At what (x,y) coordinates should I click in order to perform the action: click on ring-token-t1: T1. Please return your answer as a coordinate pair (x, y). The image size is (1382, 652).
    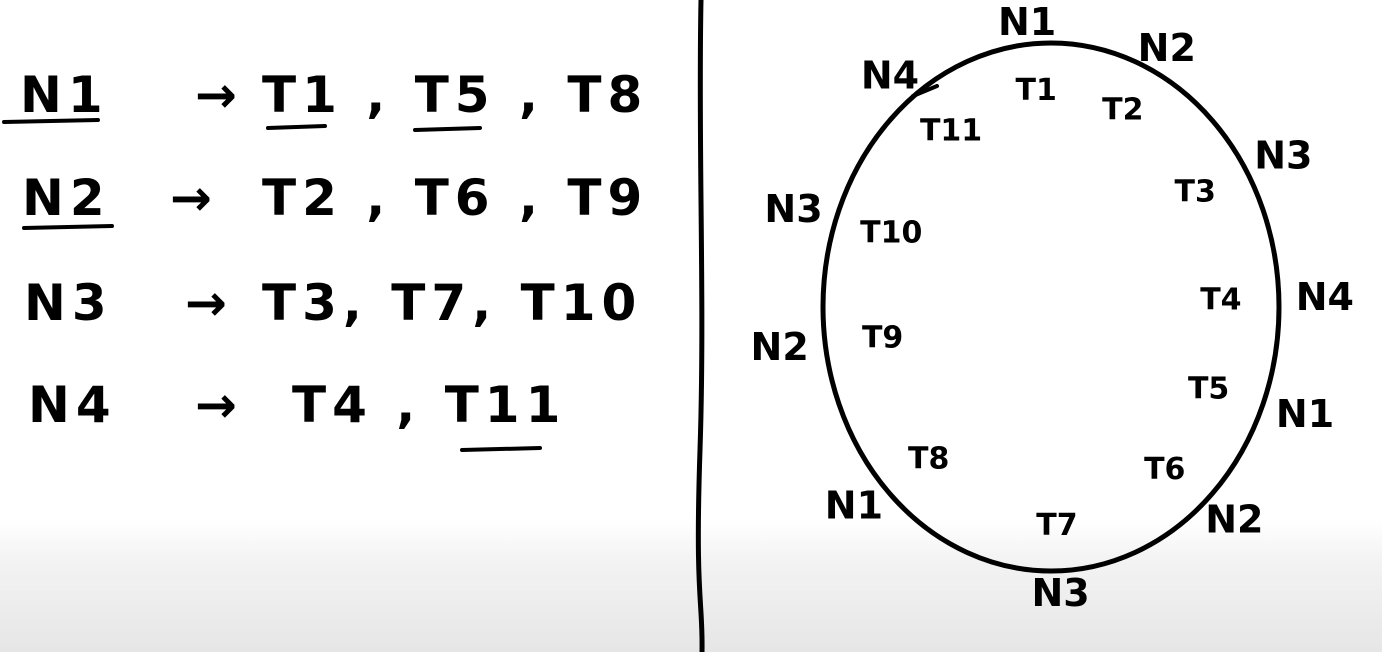
    Looking at the image, I should click on (1036, 90).